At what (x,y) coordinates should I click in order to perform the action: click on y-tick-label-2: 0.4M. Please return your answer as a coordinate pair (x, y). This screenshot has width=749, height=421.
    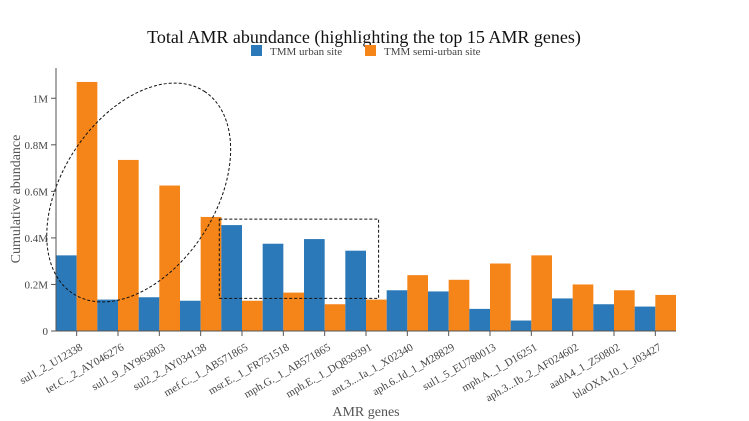
    Looking at the image, I should click on (36, 239).